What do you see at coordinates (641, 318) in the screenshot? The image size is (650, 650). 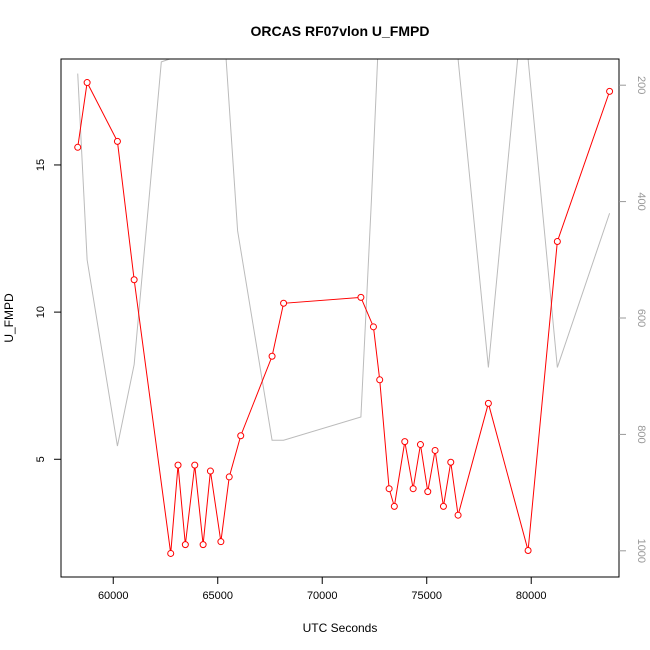 I see `y2-tick-label: 600` at bounding box center [641, 318].